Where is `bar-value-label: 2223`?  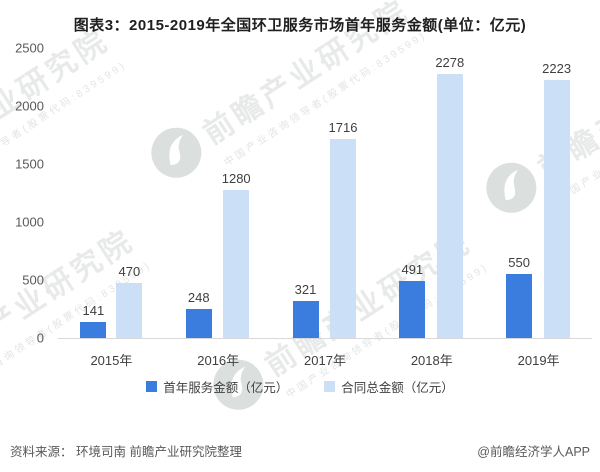 bar-value-label: 2223 is located at coordinates (557, 69).